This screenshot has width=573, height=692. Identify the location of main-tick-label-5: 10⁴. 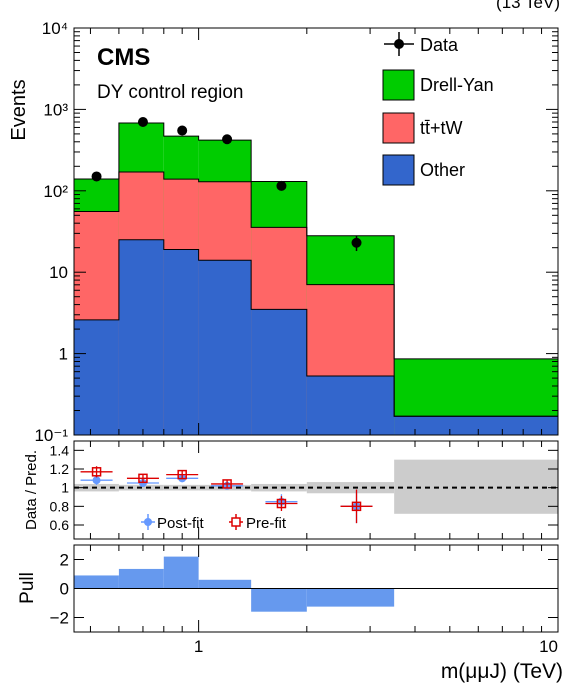
(55, 28).